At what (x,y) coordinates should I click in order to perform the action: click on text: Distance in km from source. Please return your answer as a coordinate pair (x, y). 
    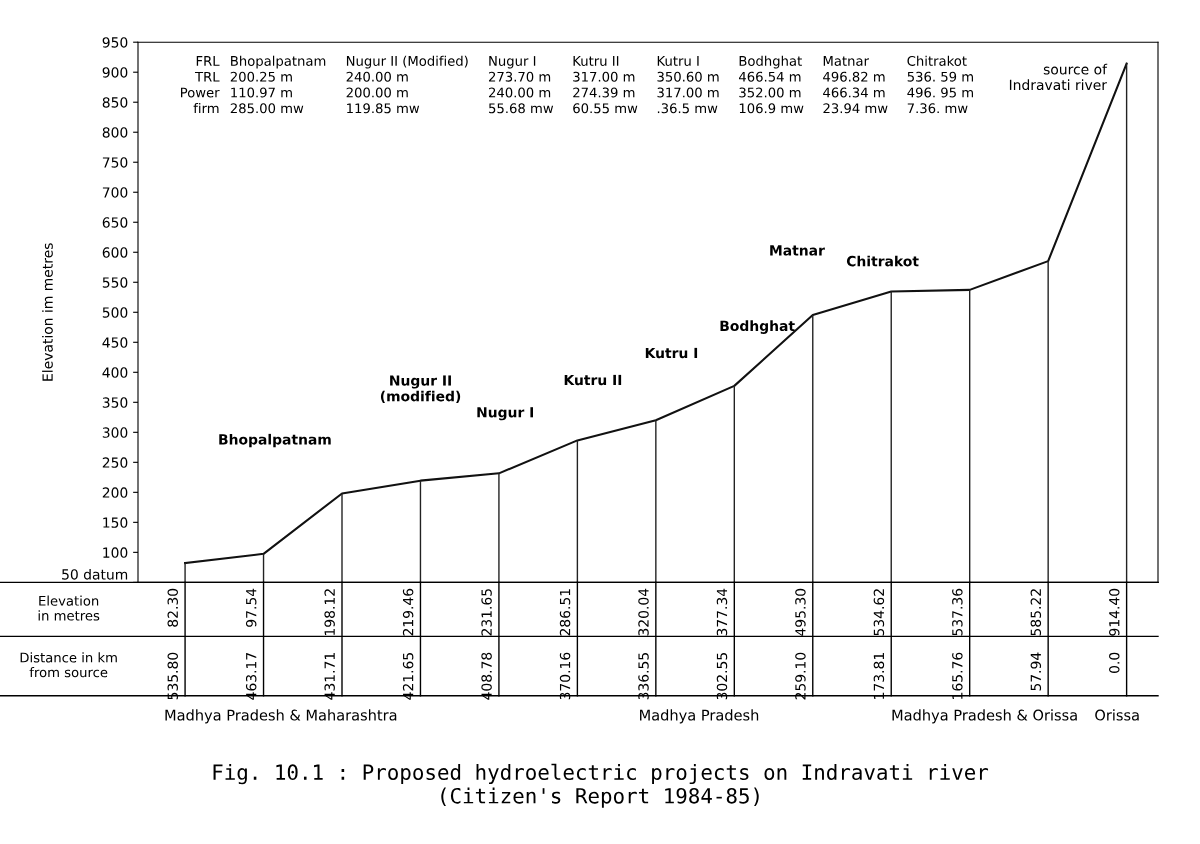
    Looking at the image, I should click on (68, 665).